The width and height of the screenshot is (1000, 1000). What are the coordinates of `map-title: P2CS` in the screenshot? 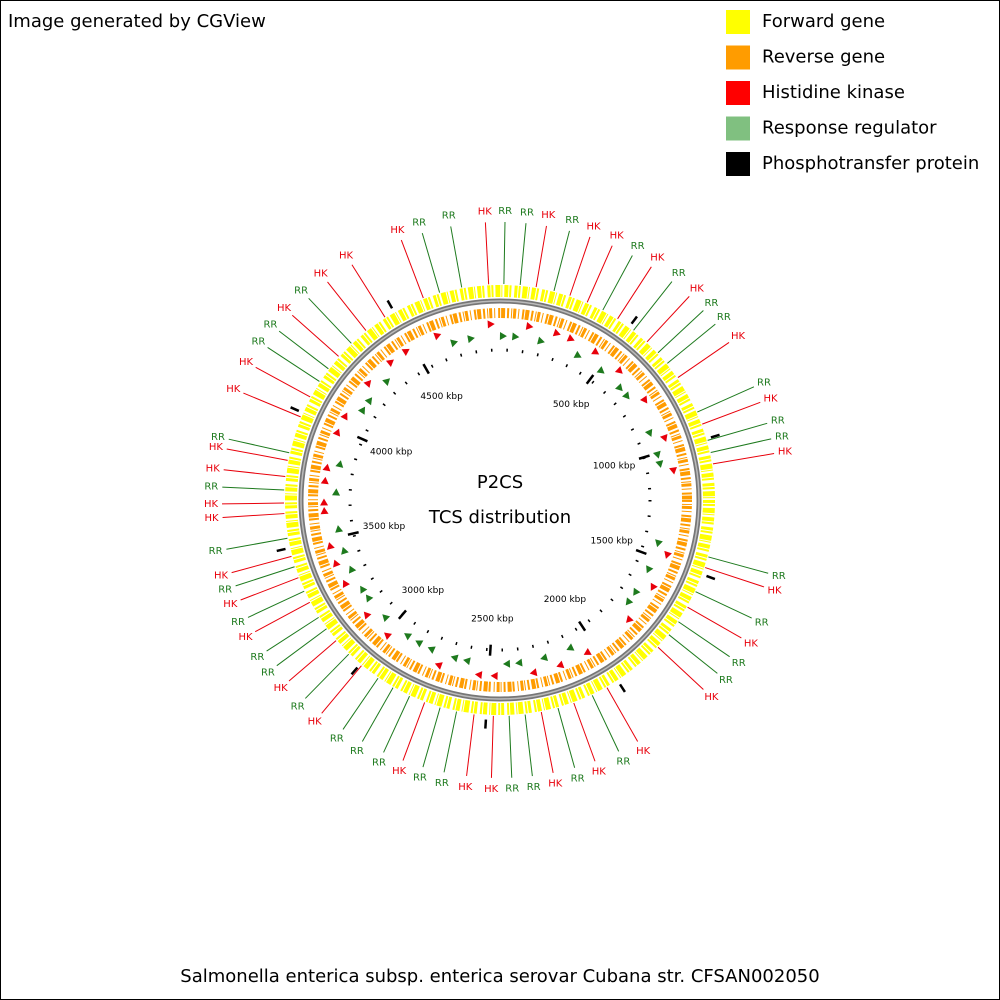 It's located at (500, 482).